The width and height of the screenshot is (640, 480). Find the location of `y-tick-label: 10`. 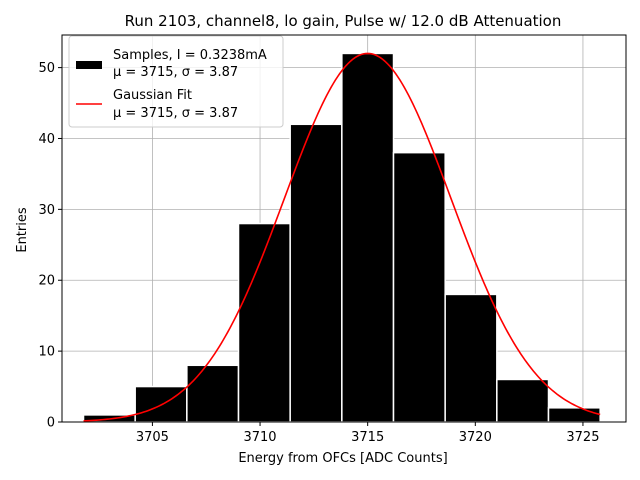

y-tick-label: 10 is located at coordinates (46, 352).